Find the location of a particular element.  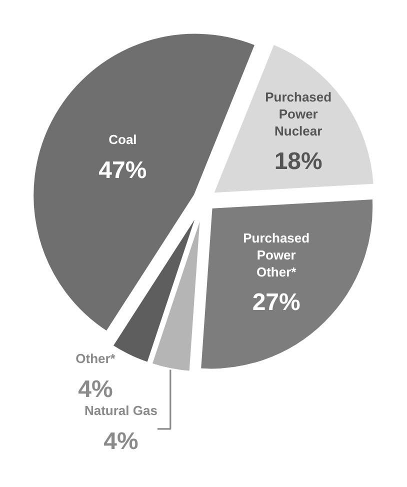

slice-label: Purchased Power Nuclear is located at coordinates (298, 114).